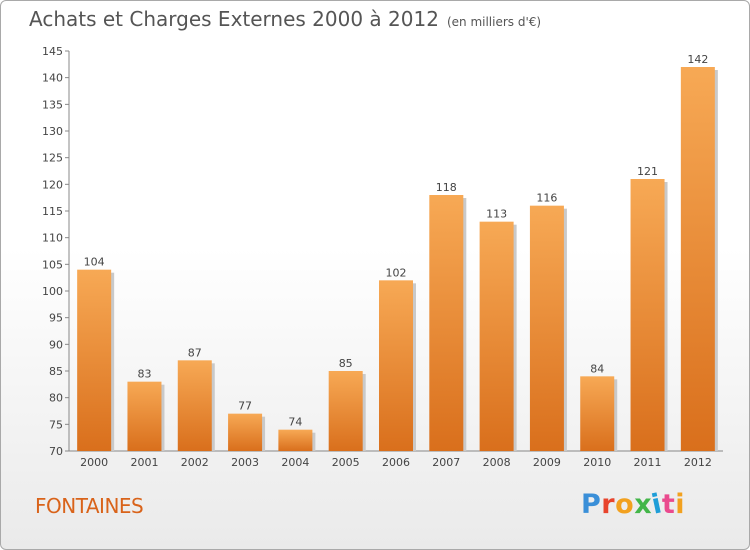 This screenshot has height=550, width=750. I want to click on value-label: 102, so click(396, 272).